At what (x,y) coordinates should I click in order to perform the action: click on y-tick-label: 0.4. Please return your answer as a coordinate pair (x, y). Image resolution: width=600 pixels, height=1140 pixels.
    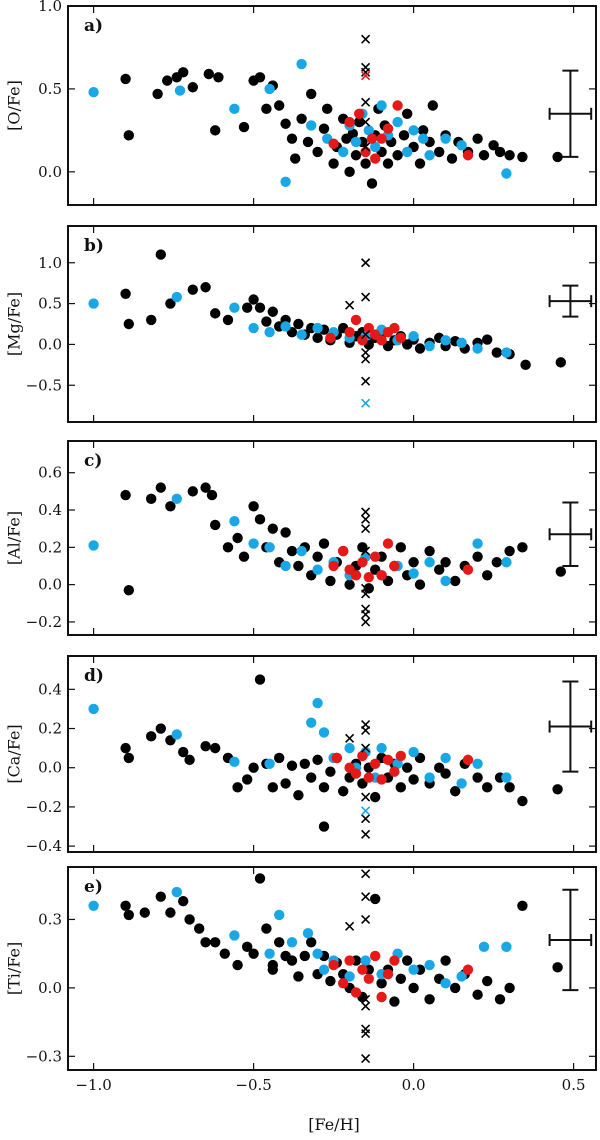
    Looking at the image, I should click on (50, 510).